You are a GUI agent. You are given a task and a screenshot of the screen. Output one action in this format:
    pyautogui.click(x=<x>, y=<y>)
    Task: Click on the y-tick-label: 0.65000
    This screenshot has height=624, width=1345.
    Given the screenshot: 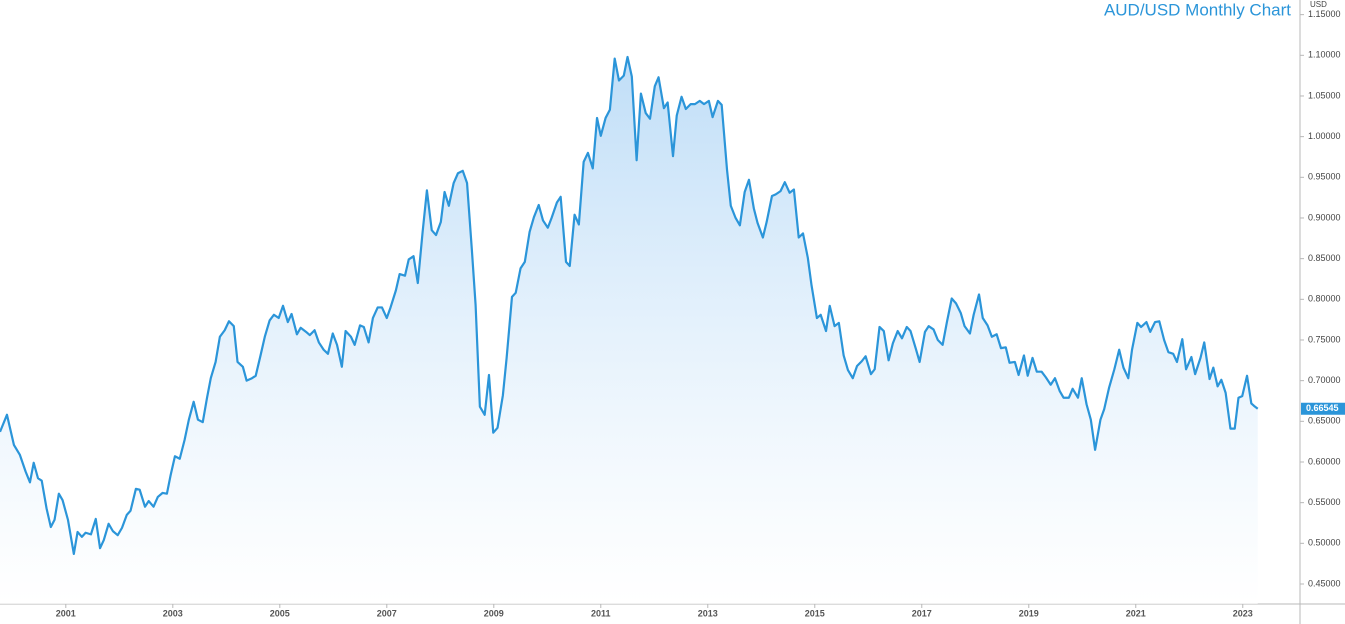 What is the action you would take?
    pyautogui.click(x=1324, y=421)
    